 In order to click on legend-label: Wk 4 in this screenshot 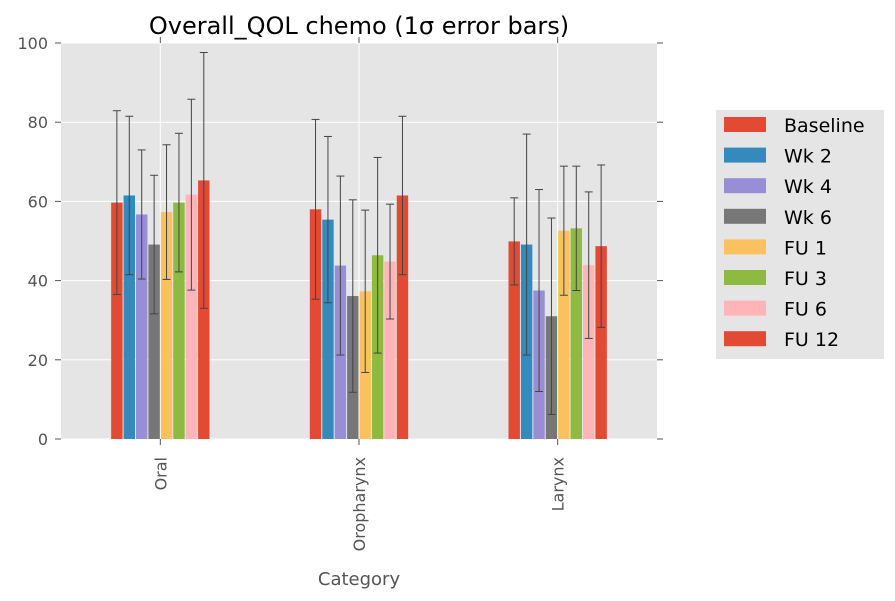, I will do `click(808, 187)`.